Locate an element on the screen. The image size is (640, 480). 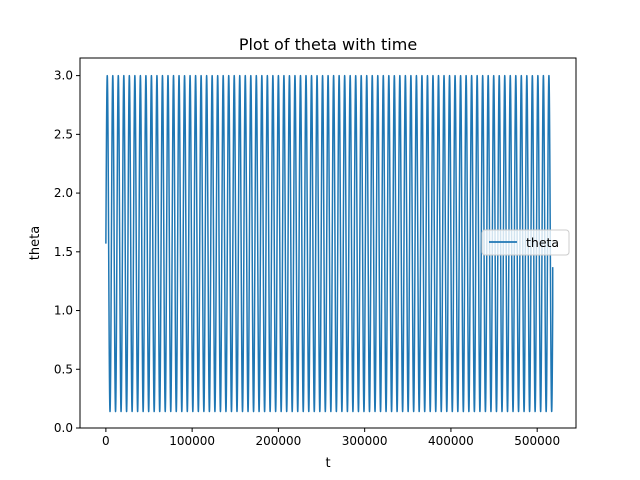
legend-box is located at coordinates (525, 242).